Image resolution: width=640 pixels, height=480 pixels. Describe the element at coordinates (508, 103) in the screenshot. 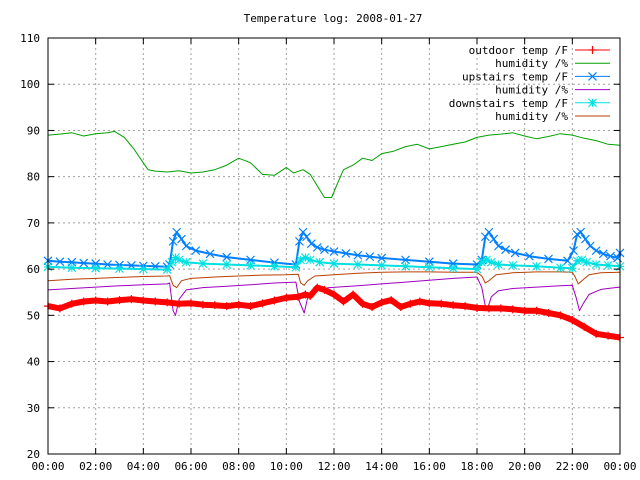

I see `legend-label: downstairs temp /F` at that location.